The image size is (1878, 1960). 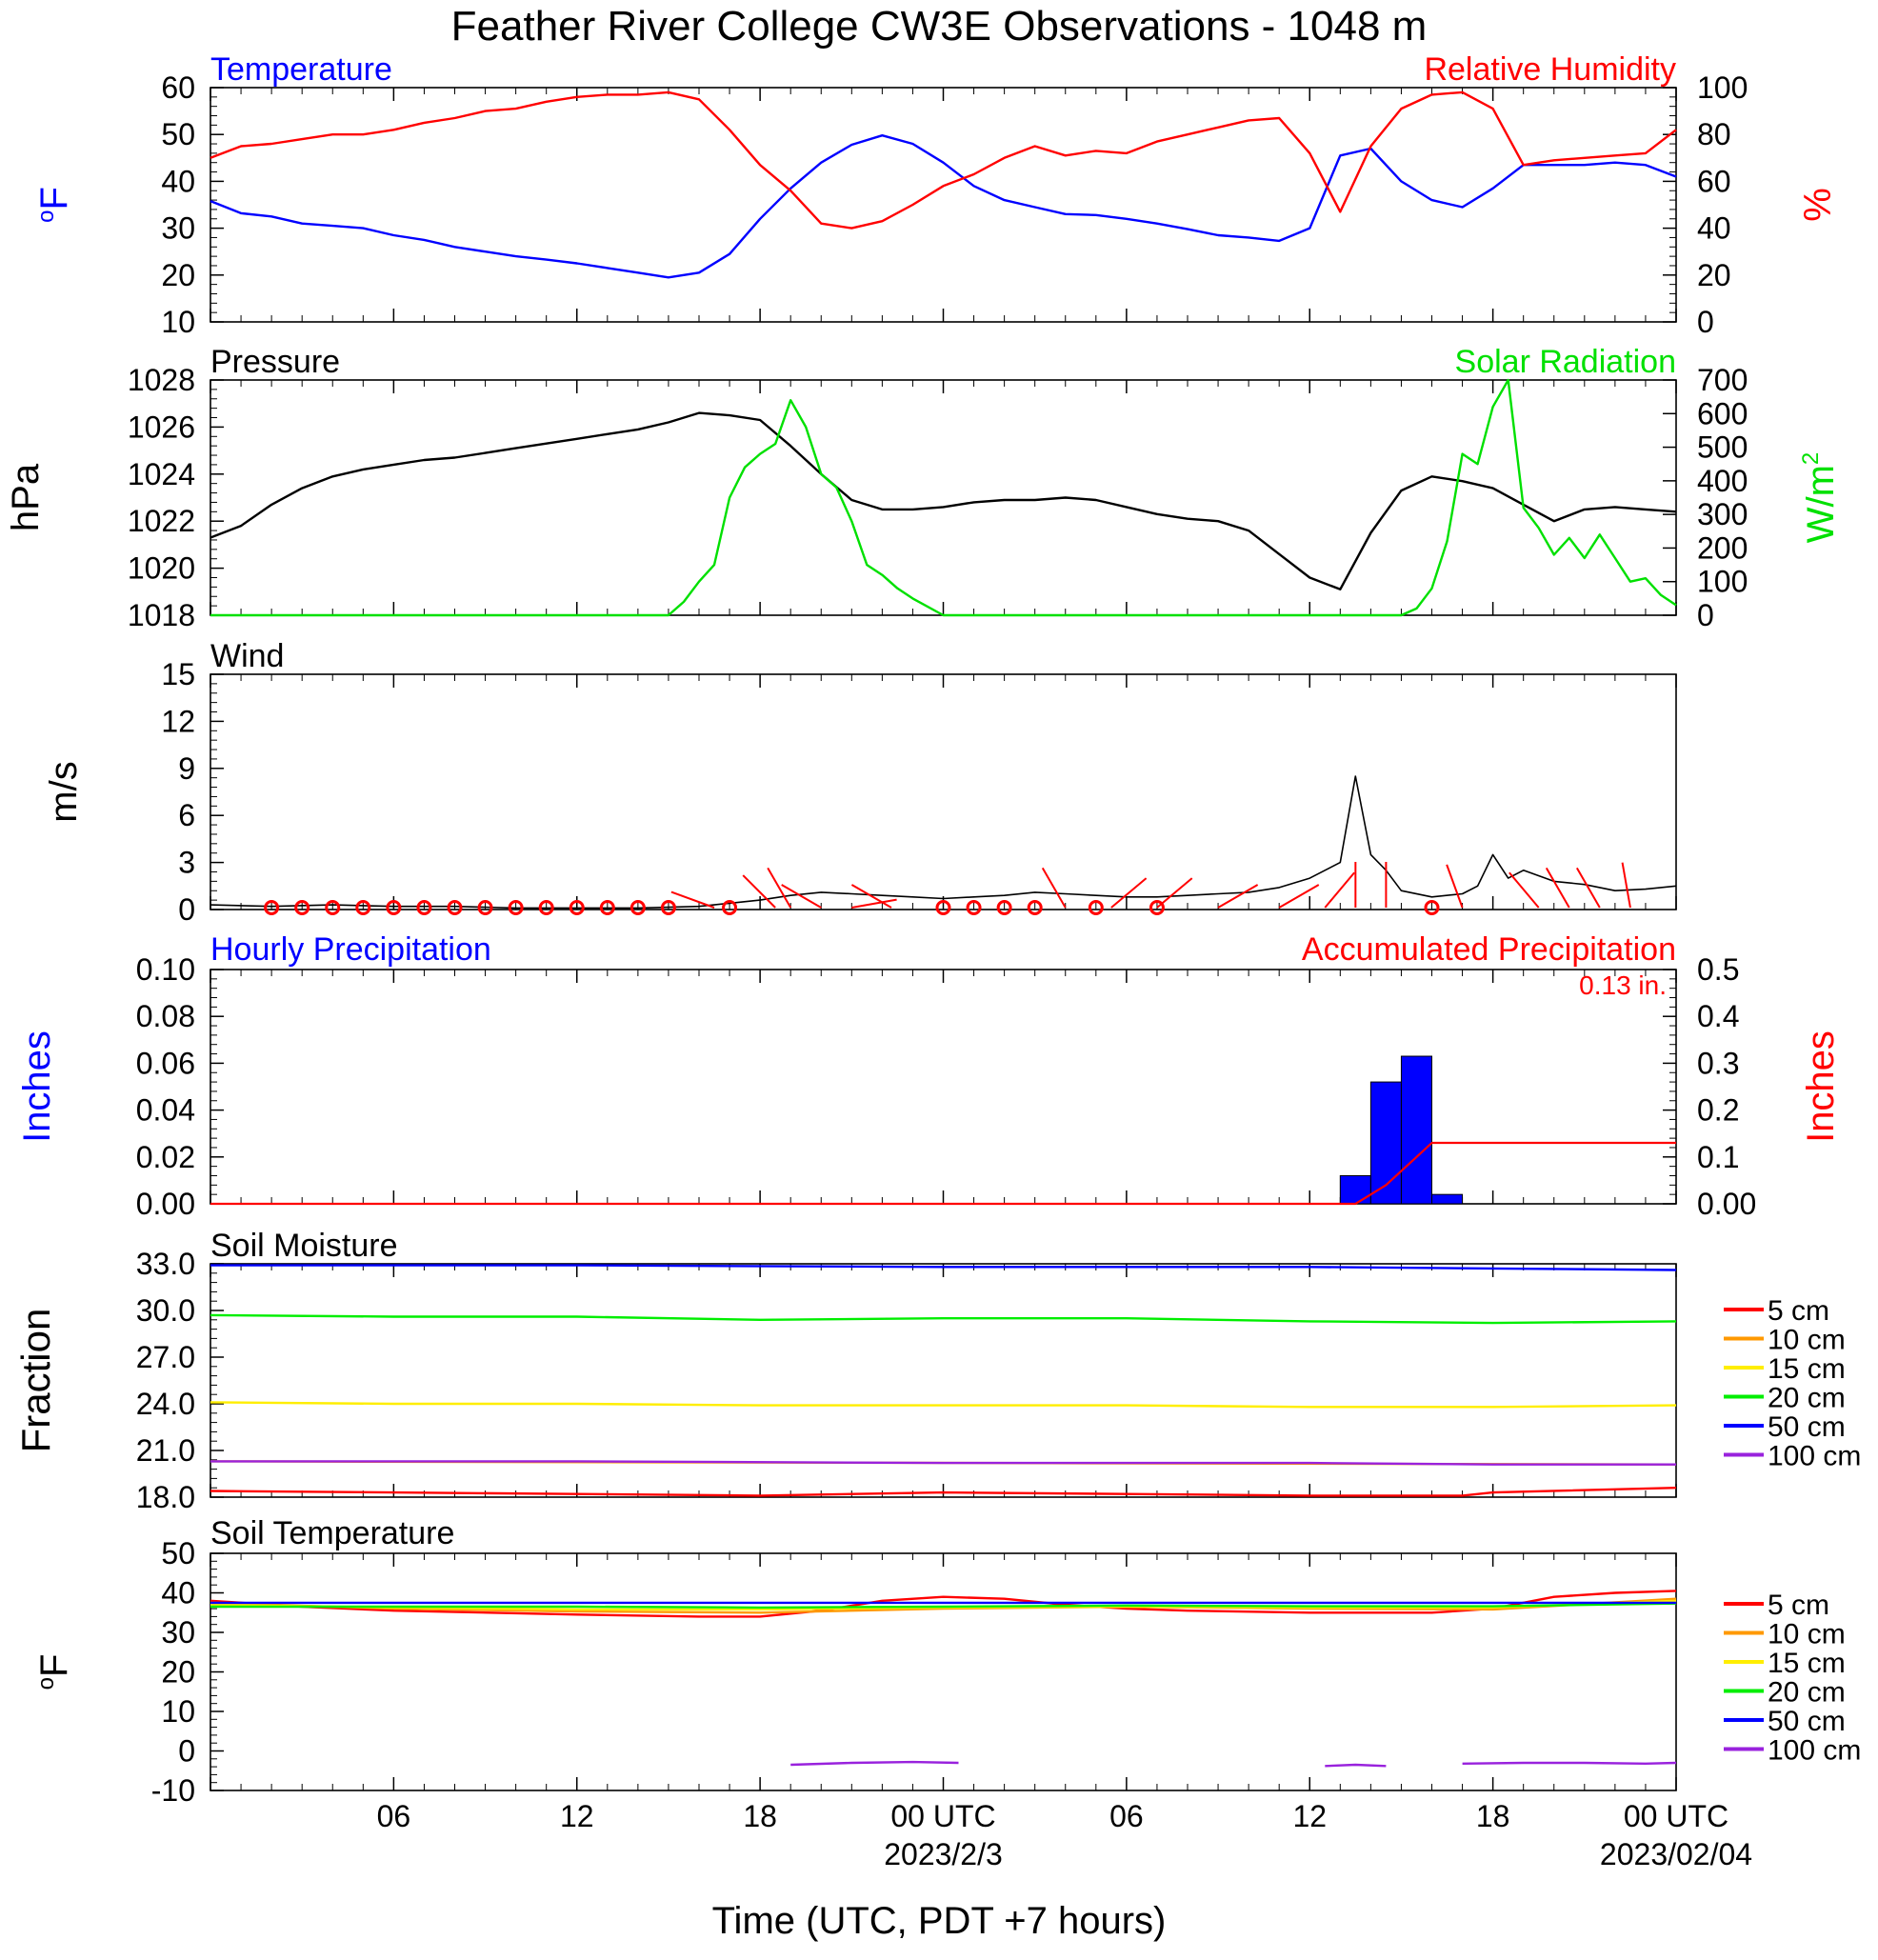 I want to click on soil-moisture-axis-label: Fraction, so click(x=35, y=1381).